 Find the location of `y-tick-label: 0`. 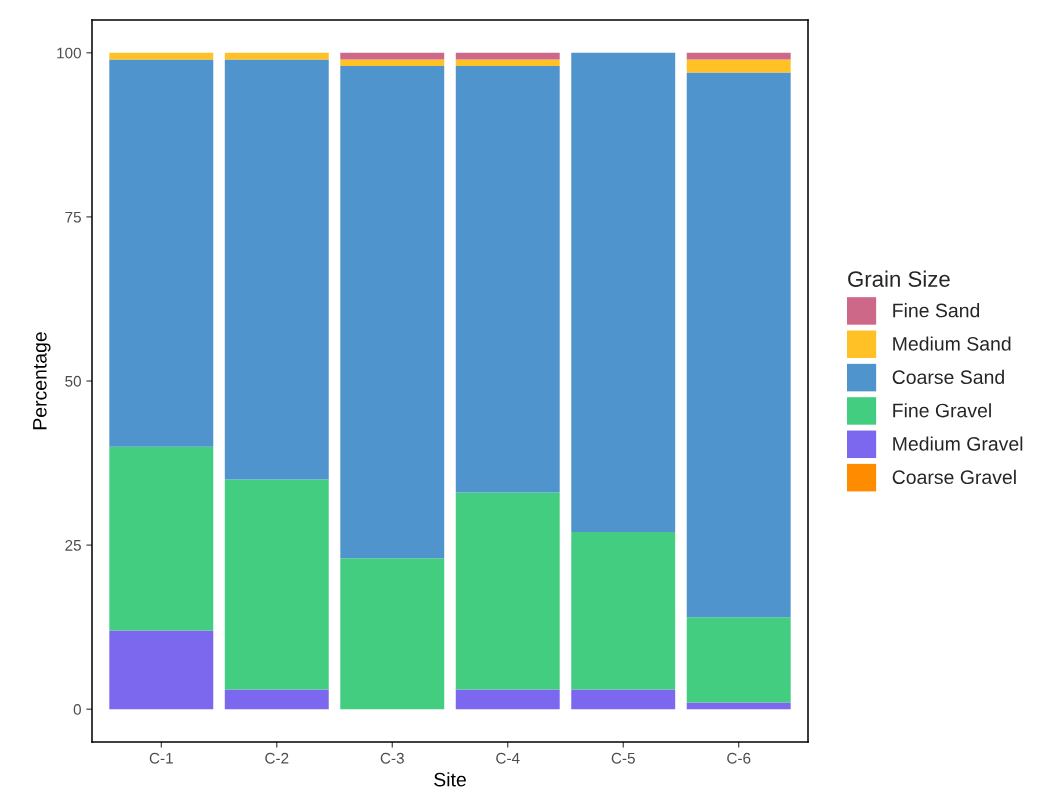

y-tick-label: 0 is located at coordinates (77, 709).